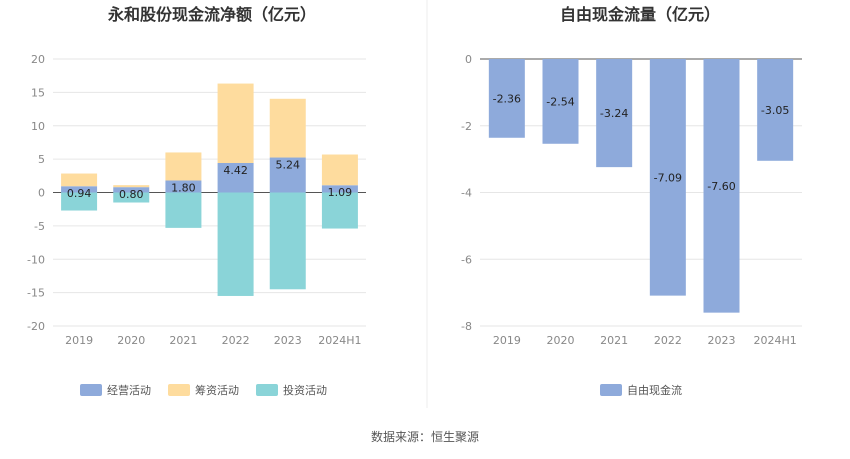  I want to click on data-label: 1.09, so click(340, 192).